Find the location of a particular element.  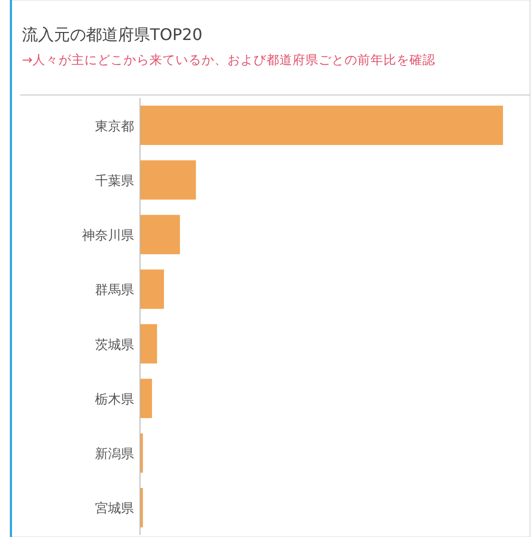

y-tick-label: 宮城県 is located at coordinates (114, 508).